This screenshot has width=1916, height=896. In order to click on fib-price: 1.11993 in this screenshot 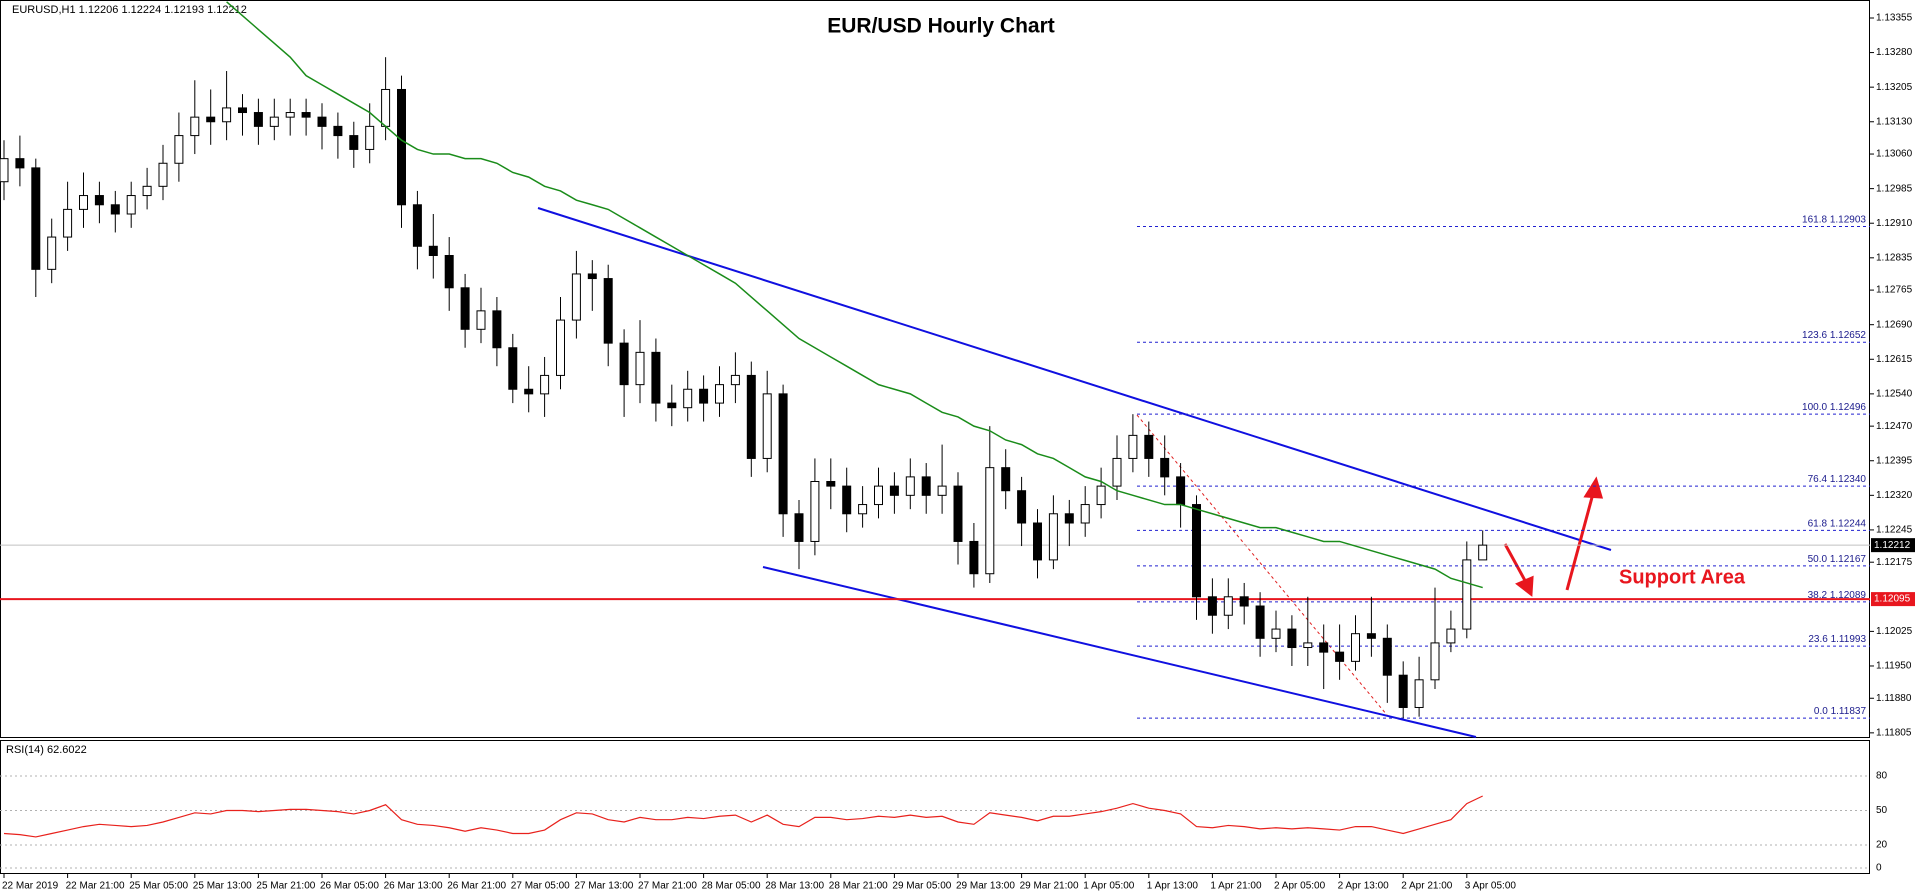, I will do `click(1849, 639)`.